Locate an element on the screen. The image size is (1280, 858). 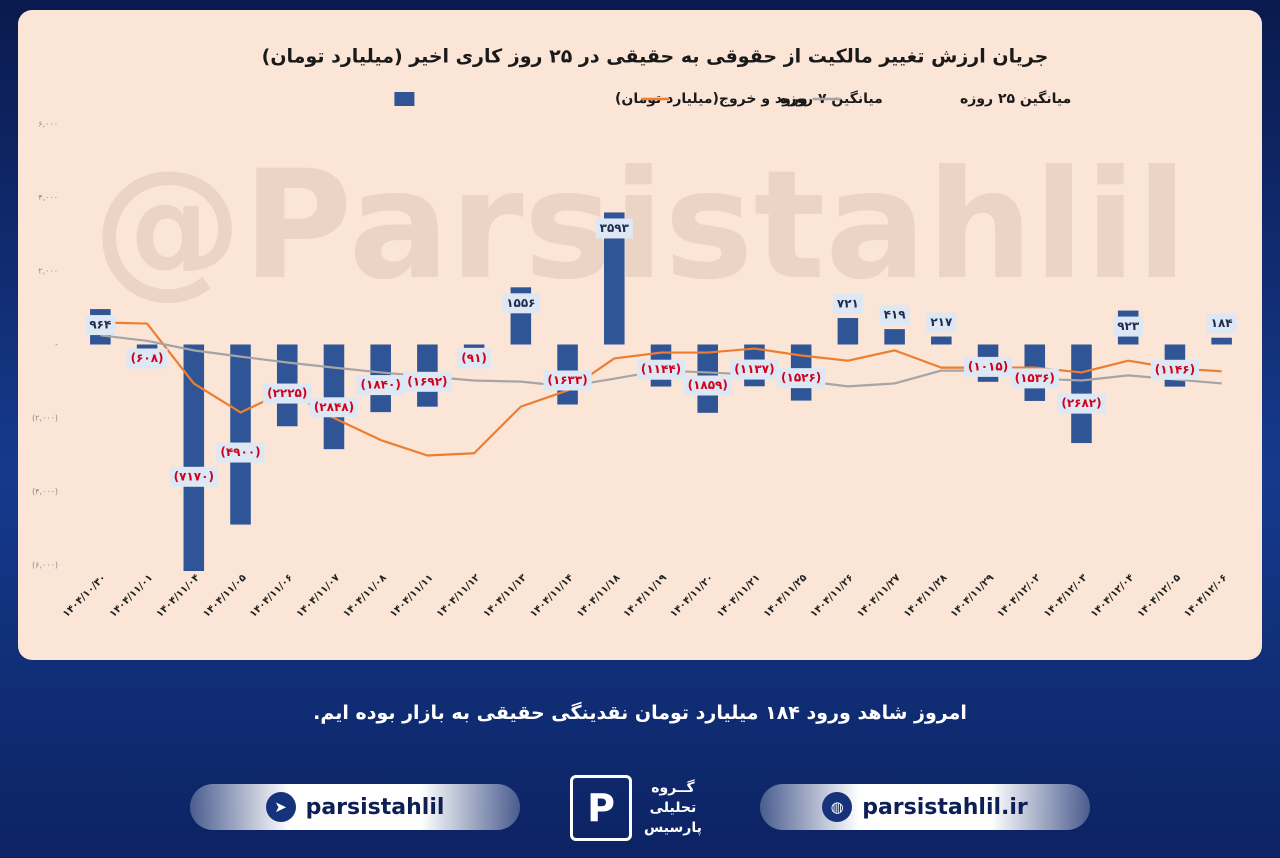
telegram-handle: parsistahlil is located at coordinates (375, 807).